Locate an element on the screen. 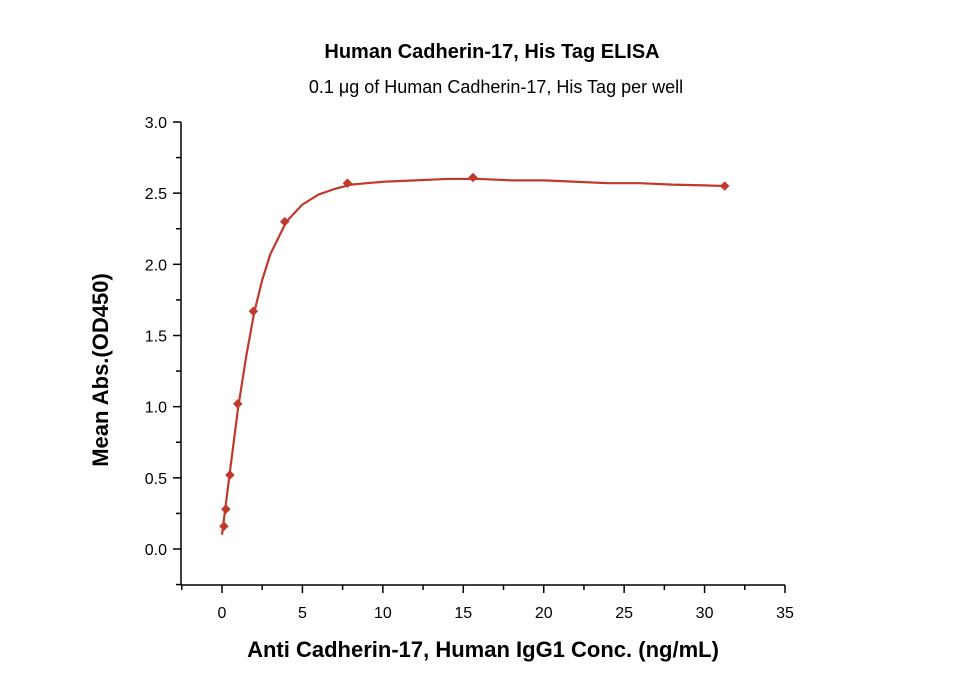 This screenshot has width=959, height=685. y-axis-label: Mean Abs.(OD450) is located at coordinates (100, 370).